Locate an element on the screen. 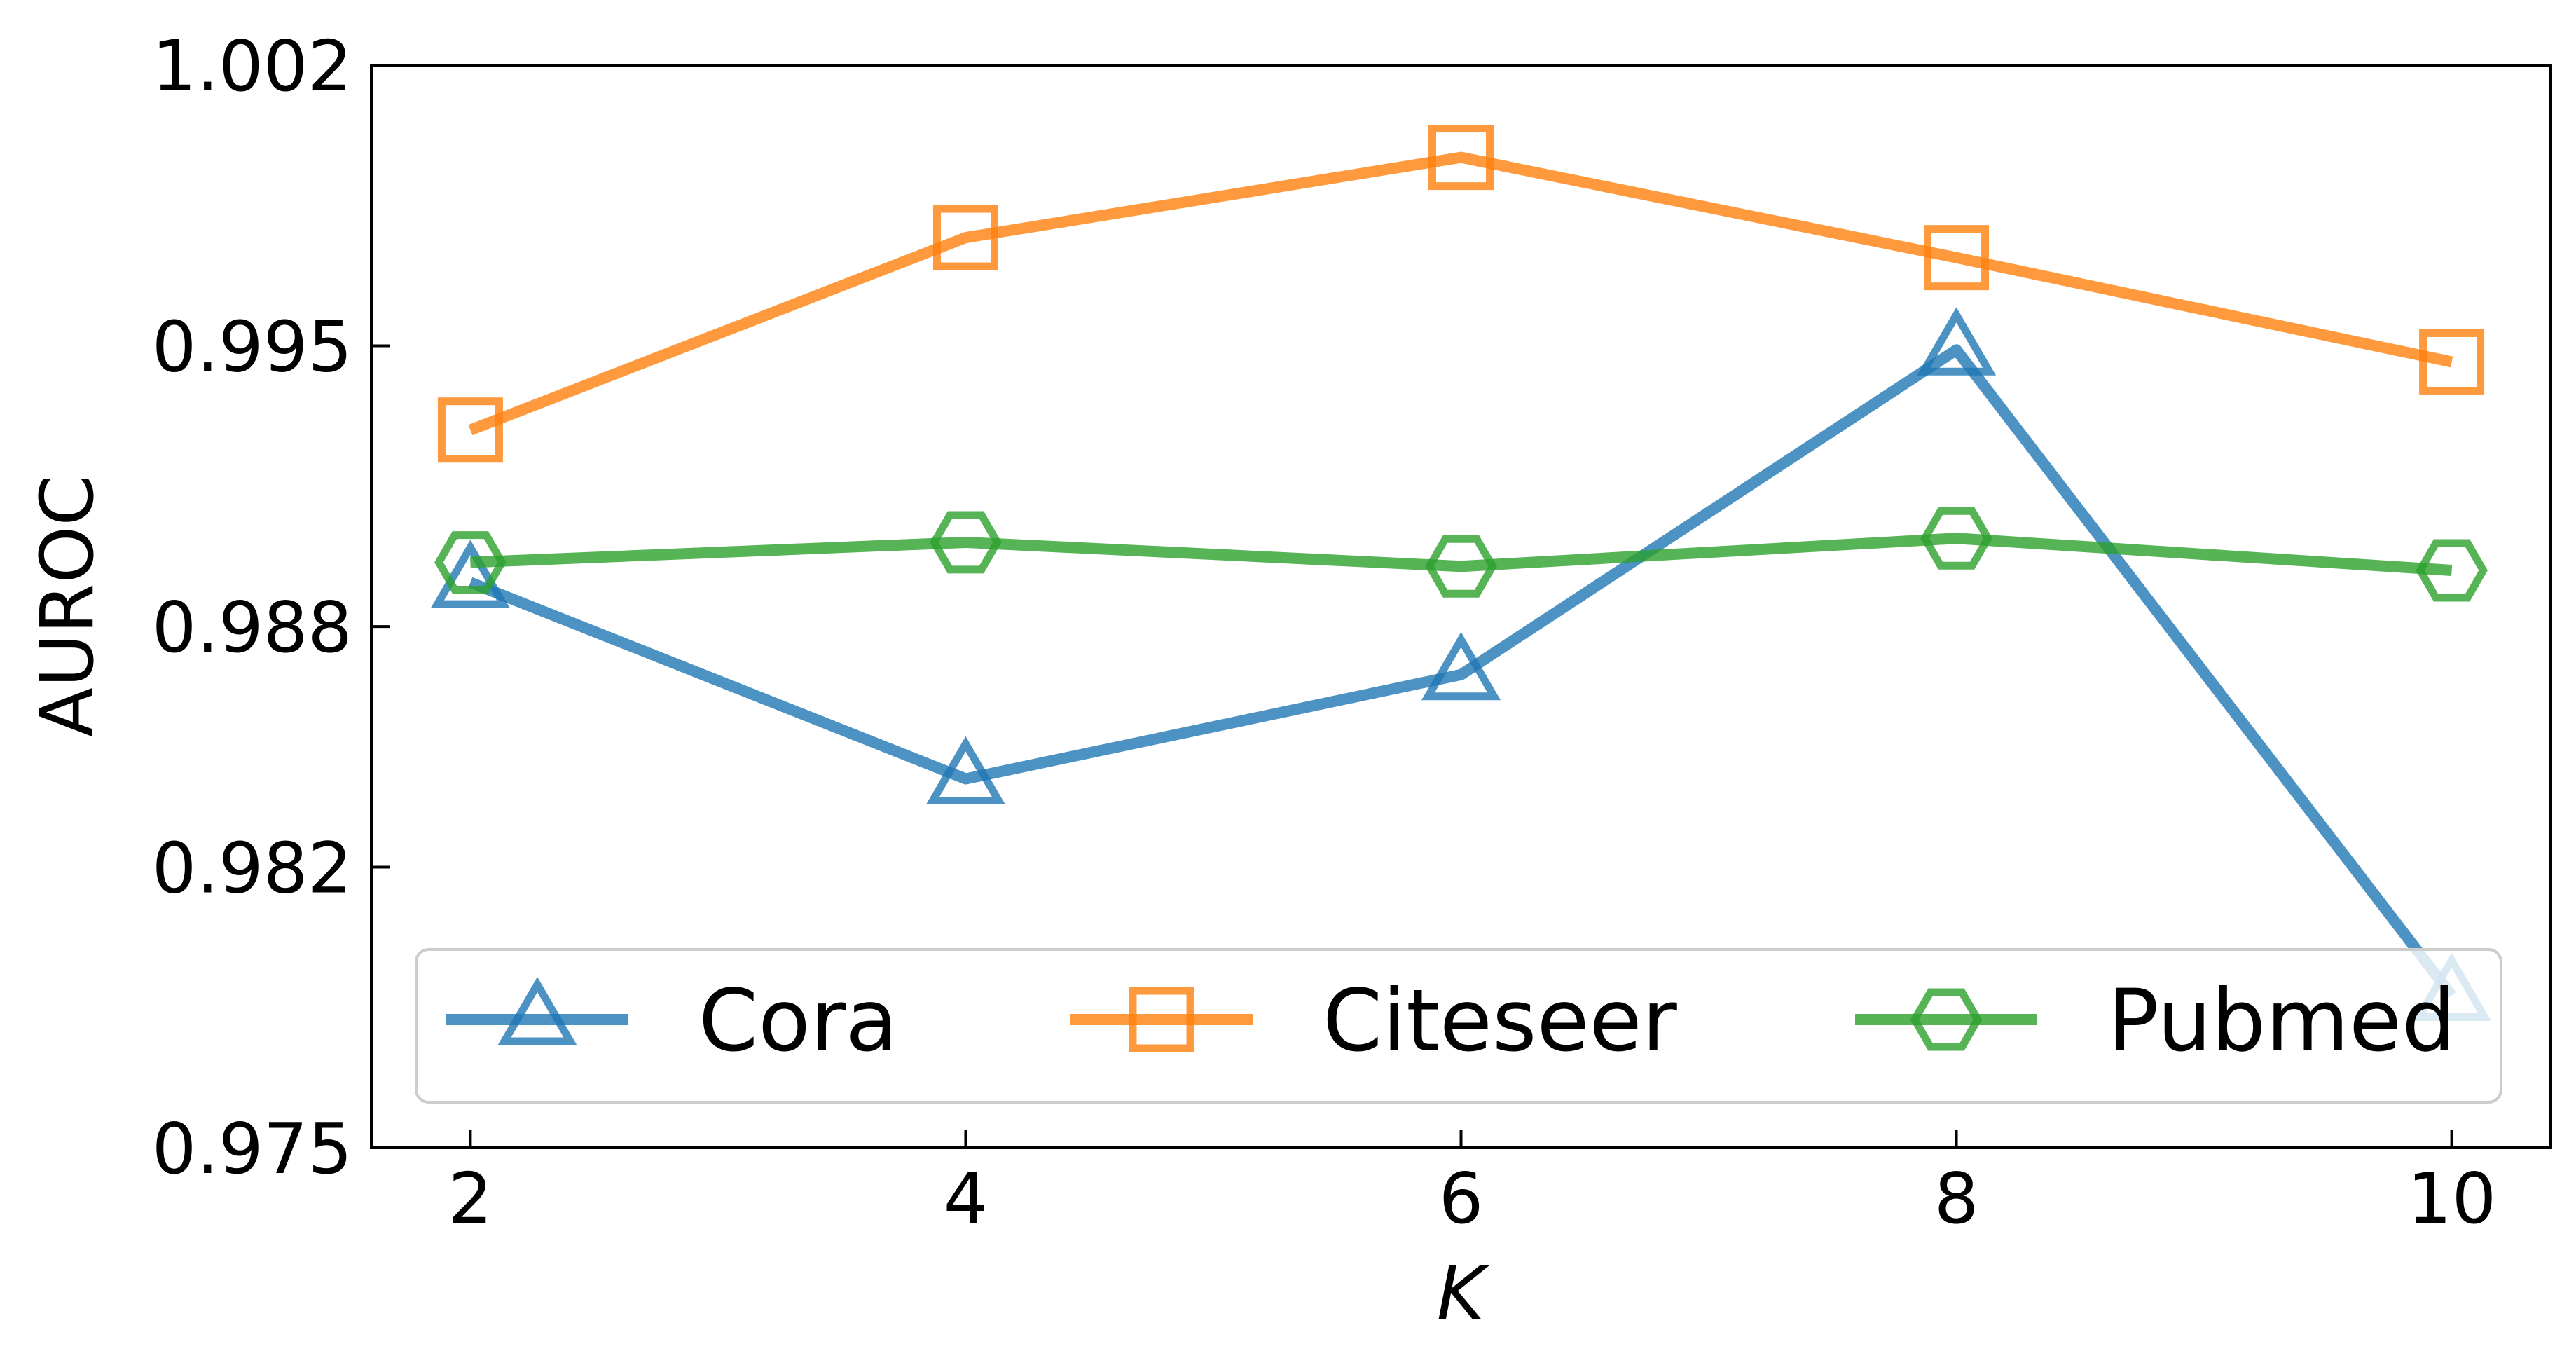  y-axis-label: AUROC is located at coordinates (67, 606).